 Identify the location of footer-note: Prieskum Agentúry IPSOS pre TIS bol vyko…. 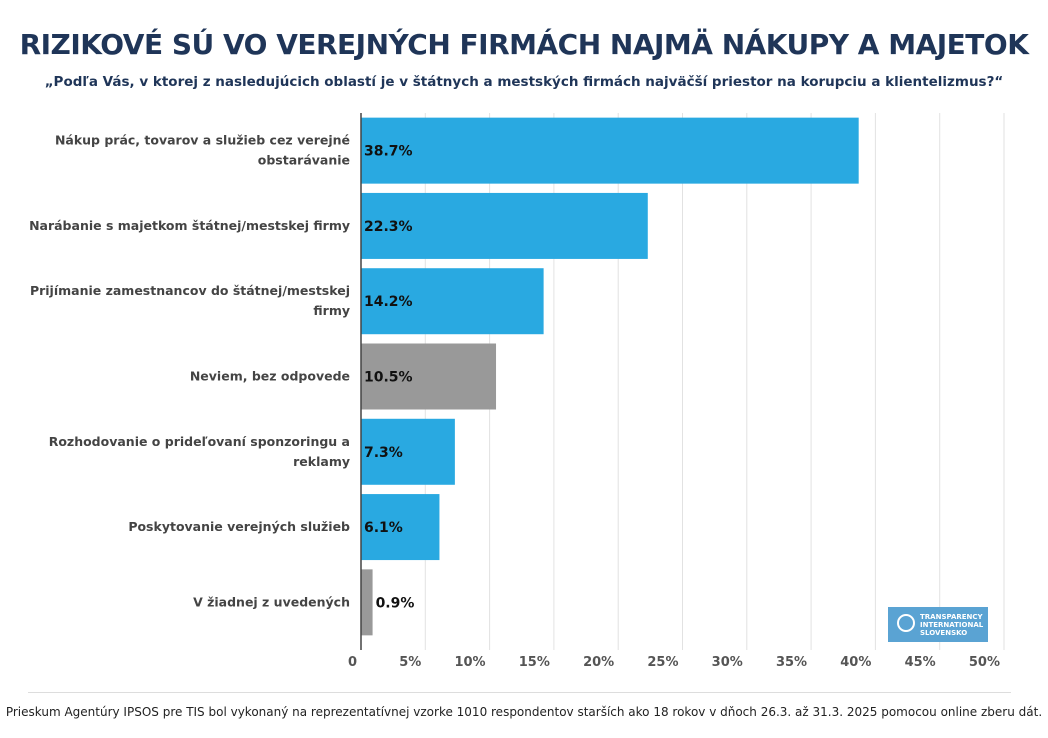
(524, 712).